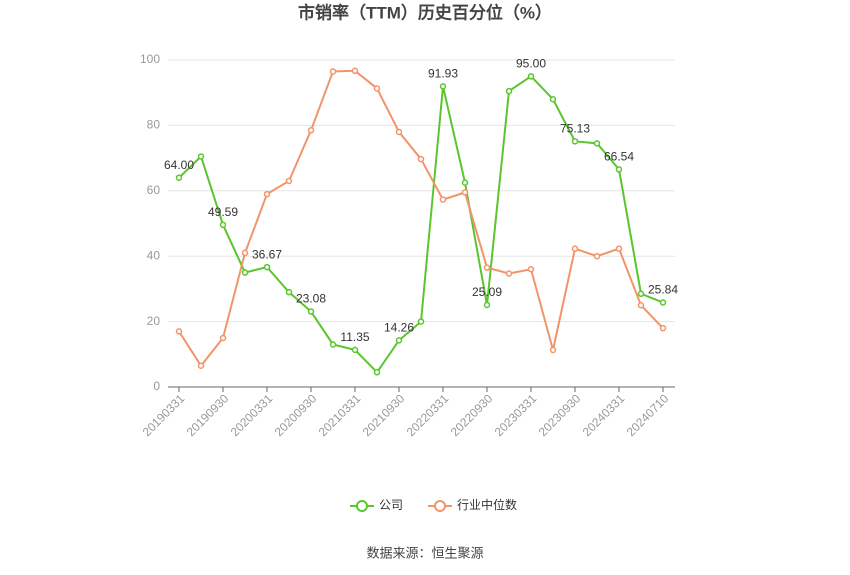 The image size is (850, 575). I want to click on x-tick-label: 20230930, so click(560, 415).